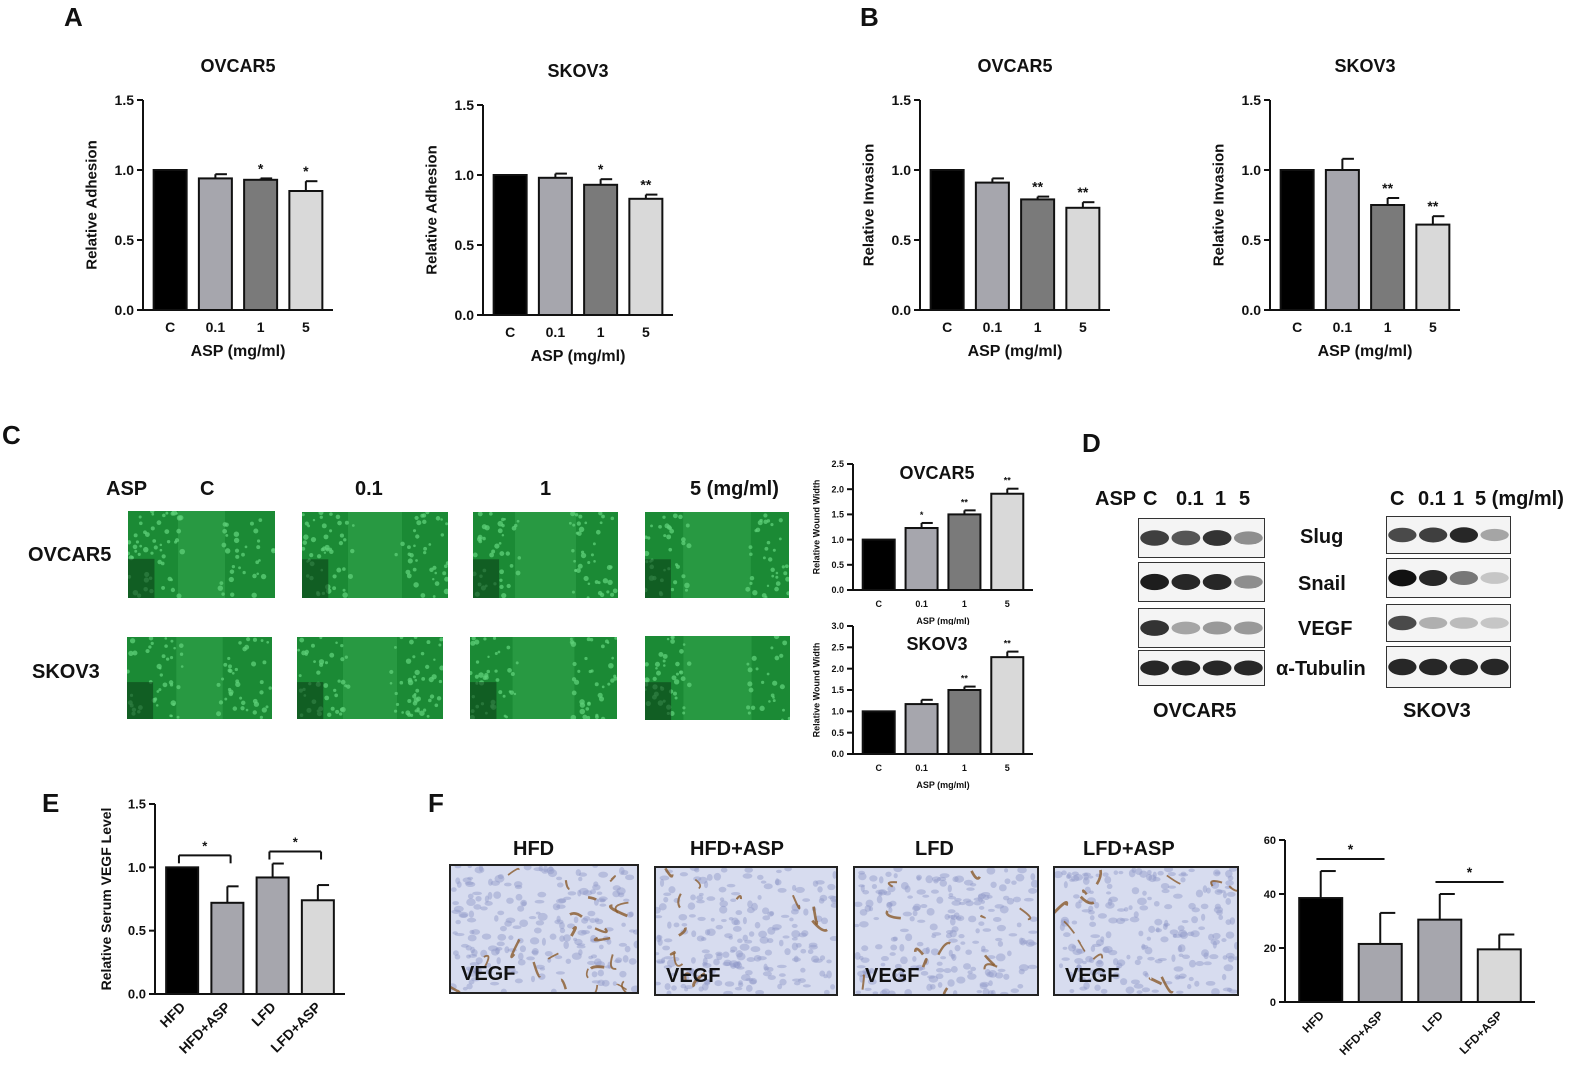  Describe the element at coordinates (207, 489) in the screenshot. I see `panel-c-col-c: C` at that location.